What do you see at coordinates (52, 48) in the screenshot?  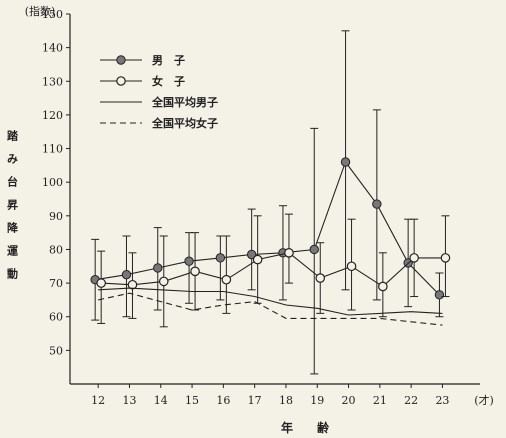 I see `y-tick-label: 140` at bounding box center [52, 48].